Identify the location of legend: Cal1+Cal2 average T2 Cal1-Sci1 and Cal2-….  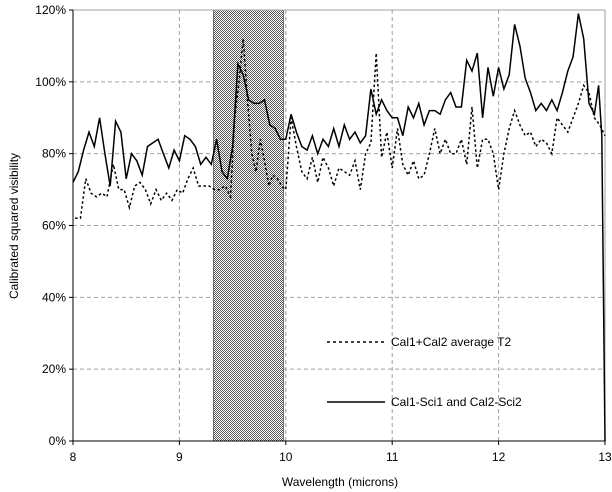
(424, 372).